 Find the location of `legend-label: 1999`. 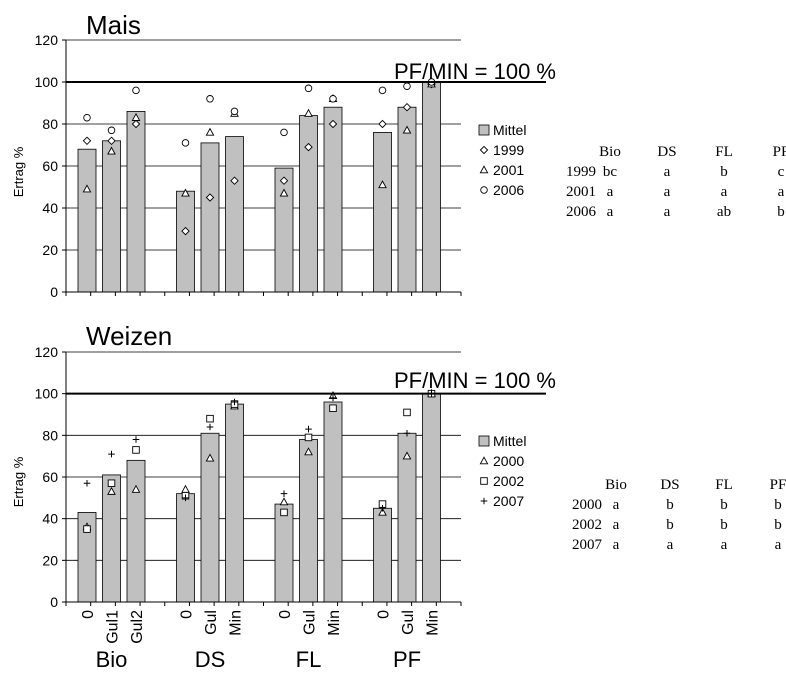

legend-label: 1999 is located at coordinates (508, 150).